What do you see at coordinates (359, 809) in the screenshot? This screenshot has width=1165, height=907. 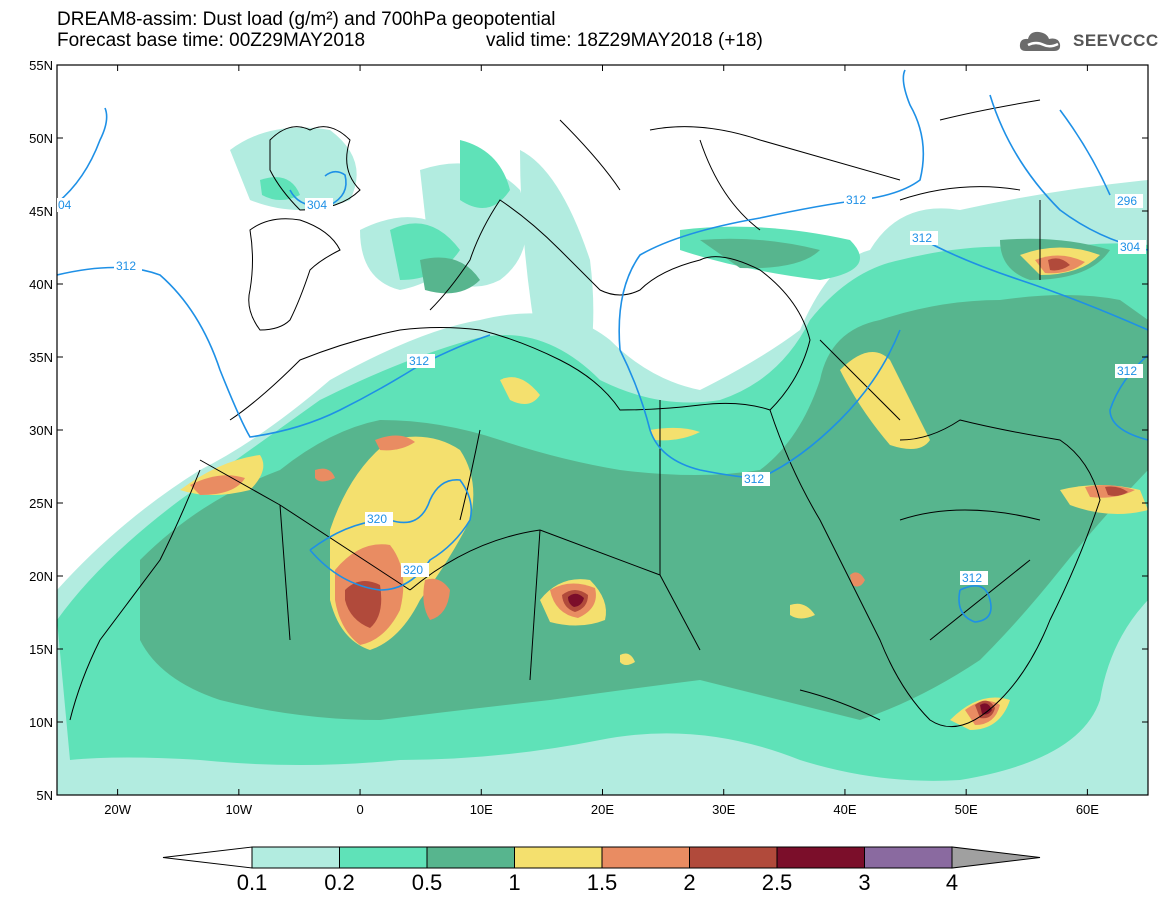 I see `lon-tick-label: 0` at bounding box center [359, 809].